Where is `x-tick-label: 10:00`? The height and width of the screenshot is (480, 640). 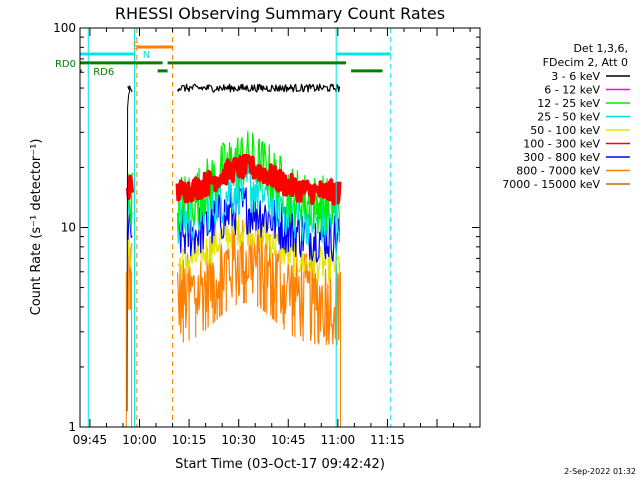 x-tick-label: 10:00 is located at coordinates (139, 440).